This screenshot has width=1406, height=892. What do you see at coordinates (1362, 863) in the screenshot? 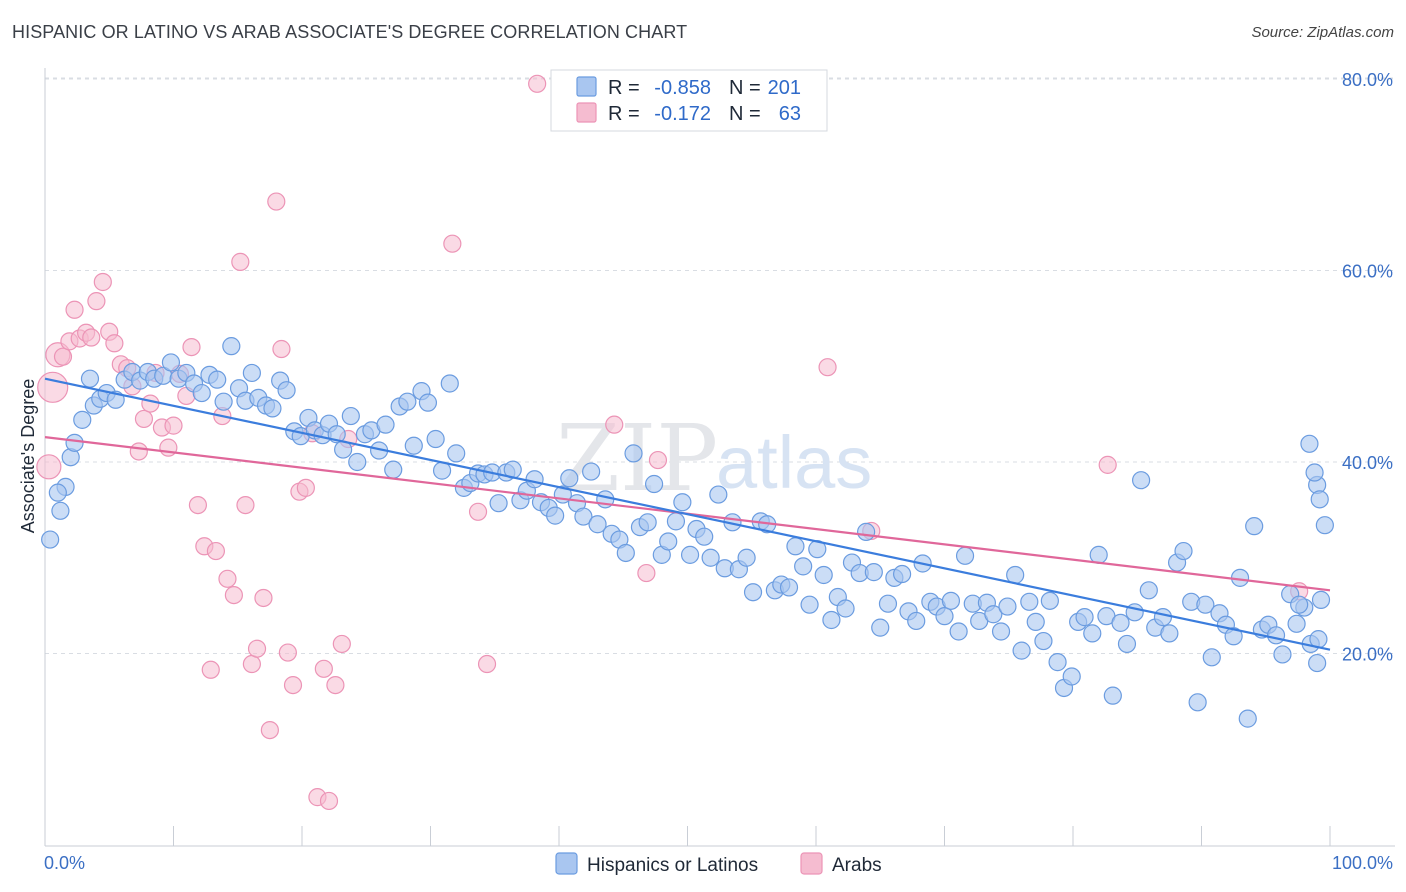
I see `x-tick-label: 100.0%` at bounding box center [1362, 863].